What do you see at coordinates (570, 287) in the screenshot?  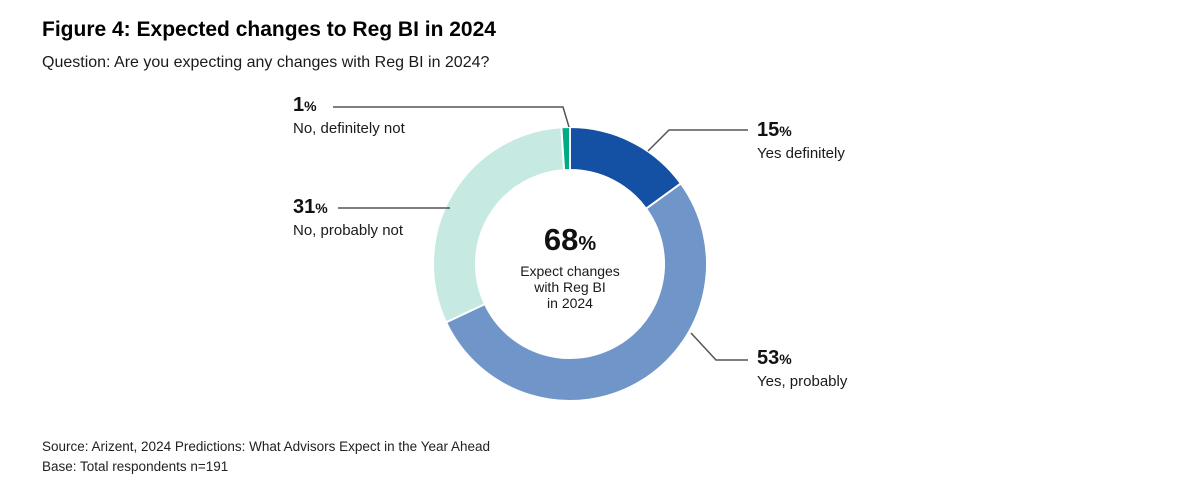 I see `center-label-line: with Reg BI` at bounding box center [570, 287].